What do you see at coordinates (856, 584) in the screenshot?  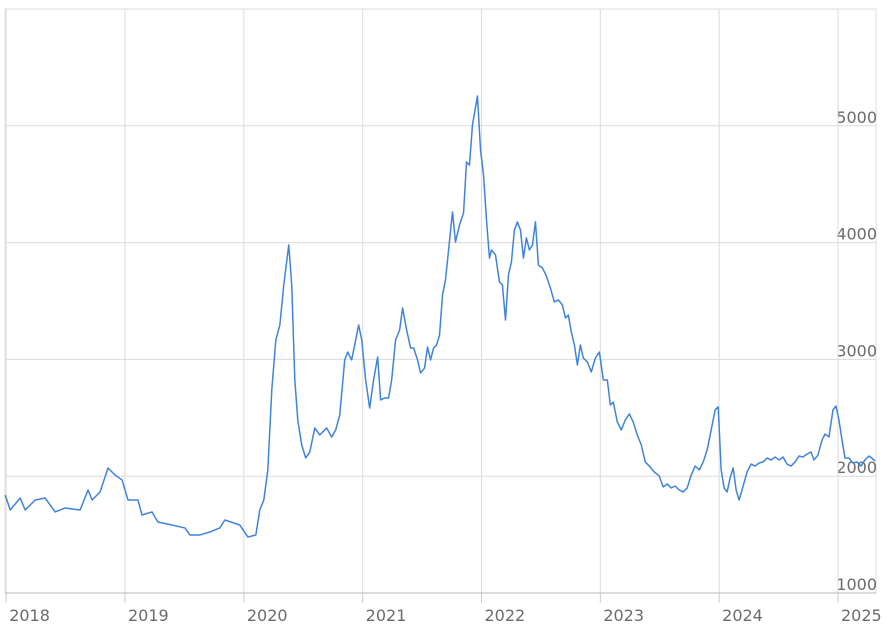 I see `y-tick-label: 1000` at bounding box center [856, 584].